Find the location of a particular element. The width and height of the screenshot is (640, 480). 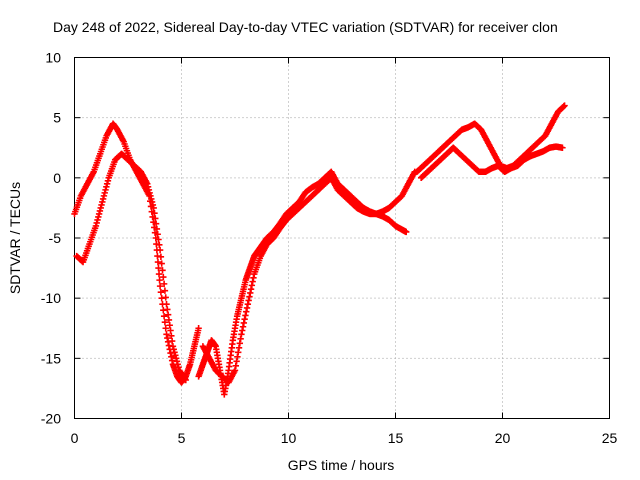

y-tick-label: 10 is located at coordinates (53, 58).